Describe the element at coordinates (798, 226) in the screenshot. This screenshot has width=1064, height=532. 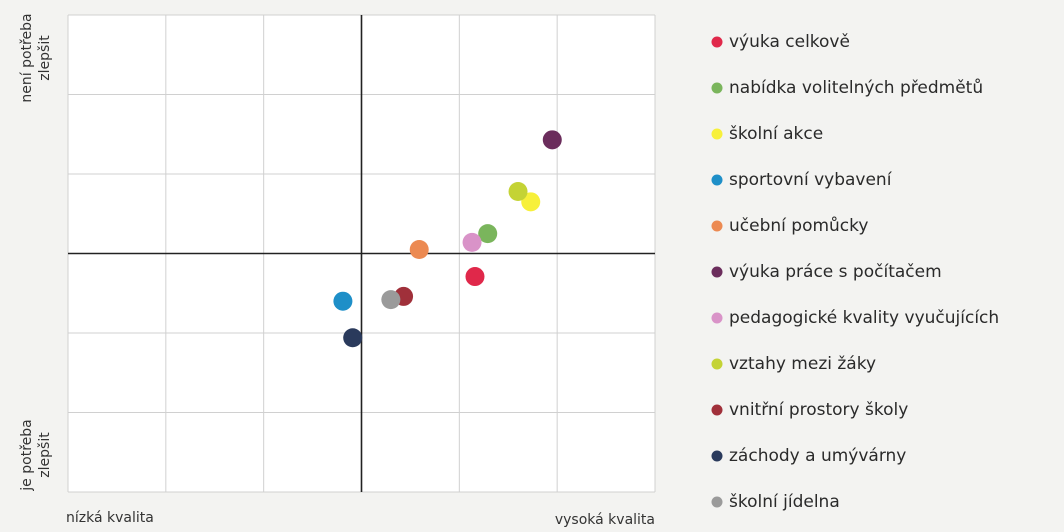
I see `legend-label: učební pomůcky` at that location.